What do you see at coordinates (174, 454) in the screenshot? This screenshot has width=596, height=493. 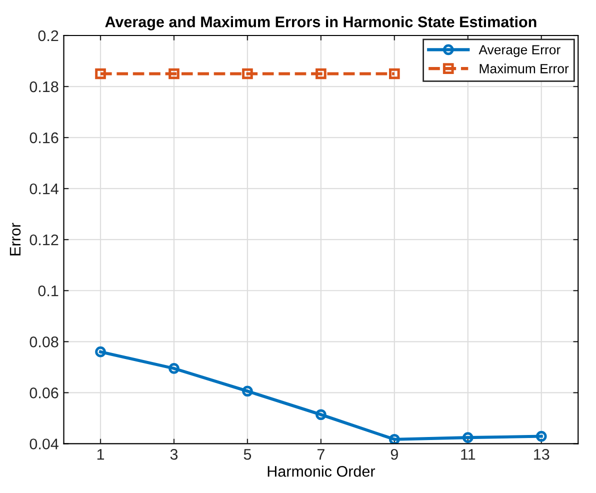 I see `x-tick-label: 3` at bounding box center [174, 454].